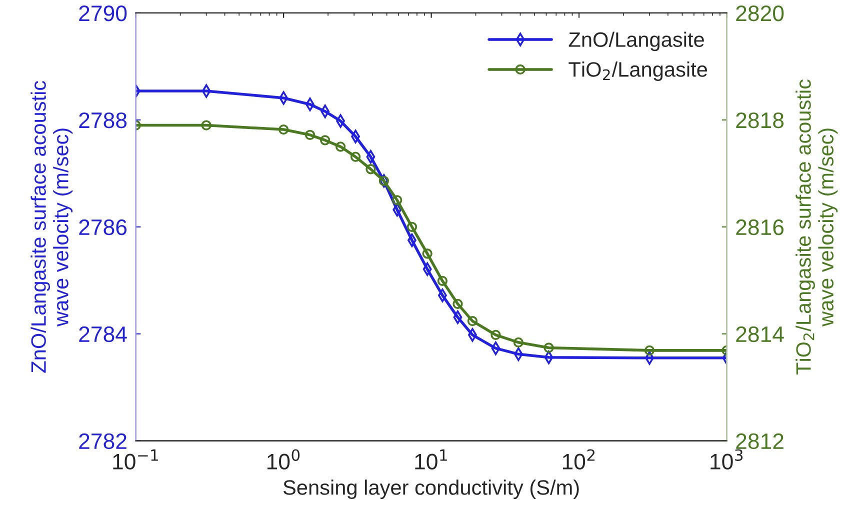  Describe the element at coordinates (760, 334) in the screenshot. I see `y2-tick-label: 2814` at that location.